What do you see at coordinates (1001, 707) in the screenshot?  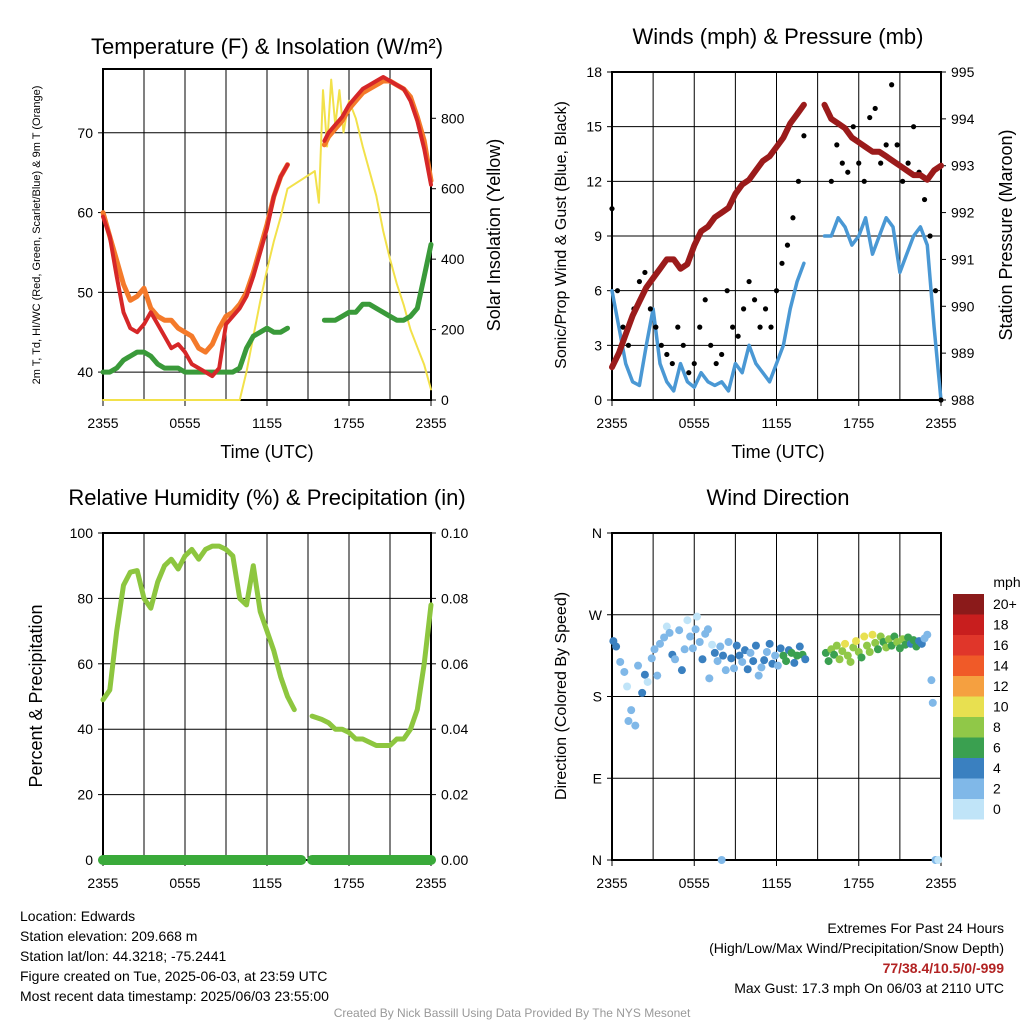 I see `colorbar-label: 10` at bounding box center [1001, 707].